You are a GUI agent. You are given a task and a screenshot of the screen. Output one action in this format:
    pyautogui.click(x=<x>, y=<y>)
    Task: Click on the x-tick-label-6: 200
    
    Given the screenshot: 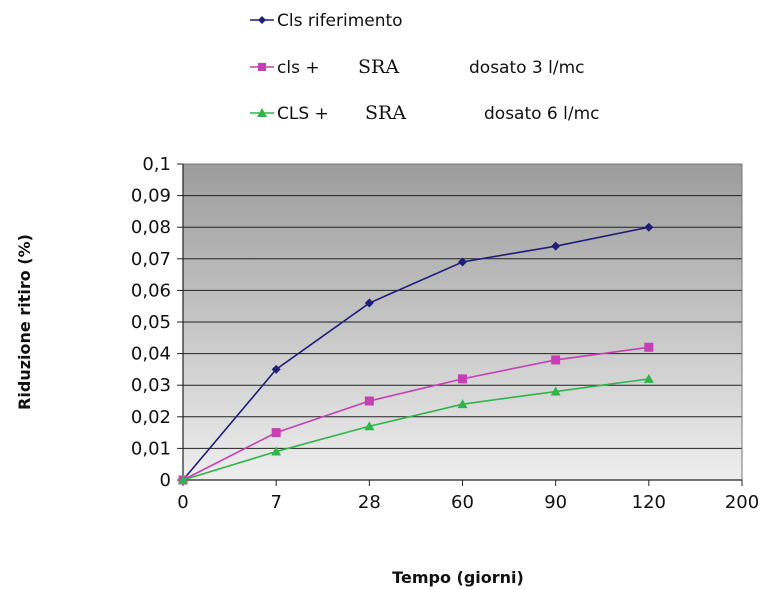 What is the action you would take?
    pyautogui.click(x=742, y=502)
    